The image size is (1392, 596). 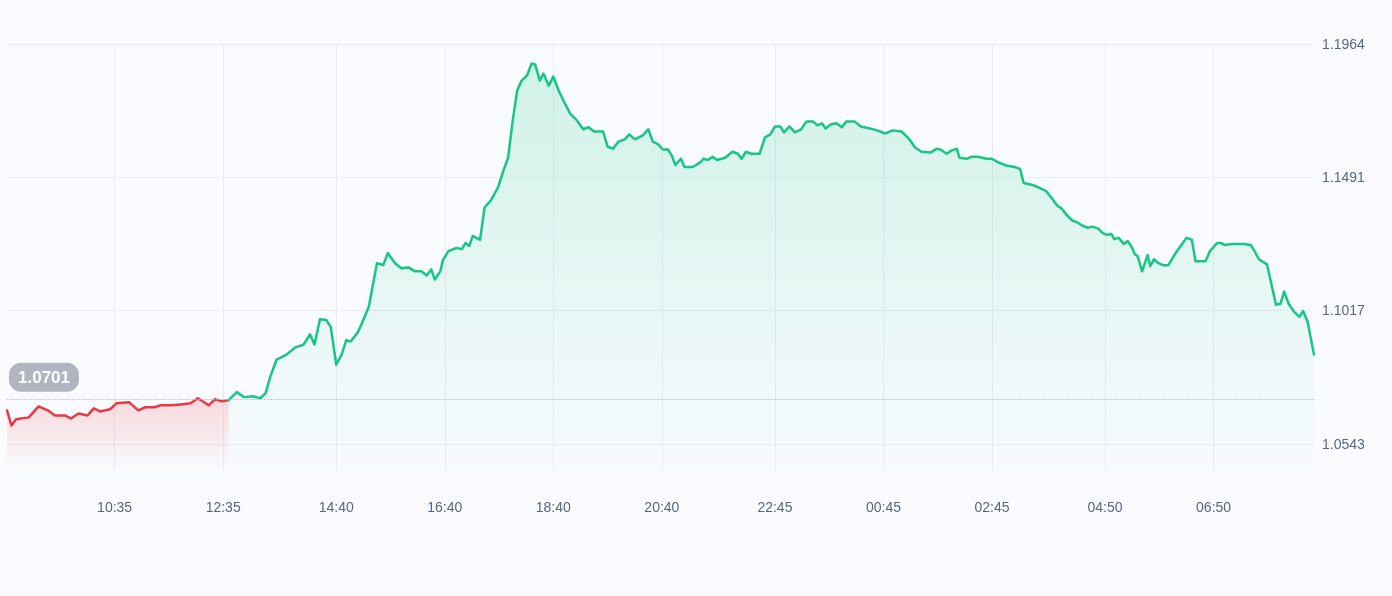 What do you see at coordinates (1344, 310) in the screenshot?
I see `y-tick-label: 1.1017` at bounding box center [1344, 310].